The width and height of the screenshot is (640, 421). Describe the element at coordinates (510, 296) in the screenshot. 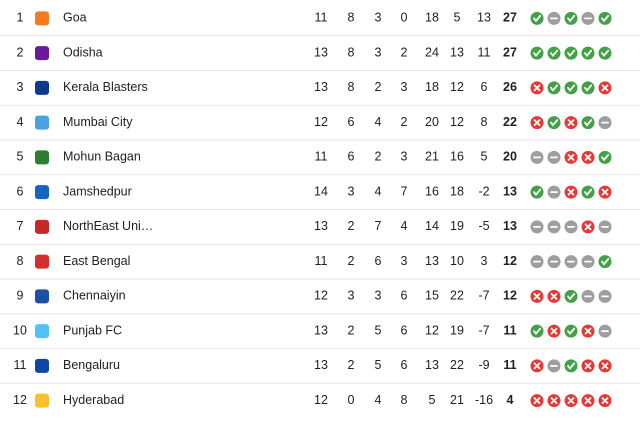

I see `points: 12` at that location.